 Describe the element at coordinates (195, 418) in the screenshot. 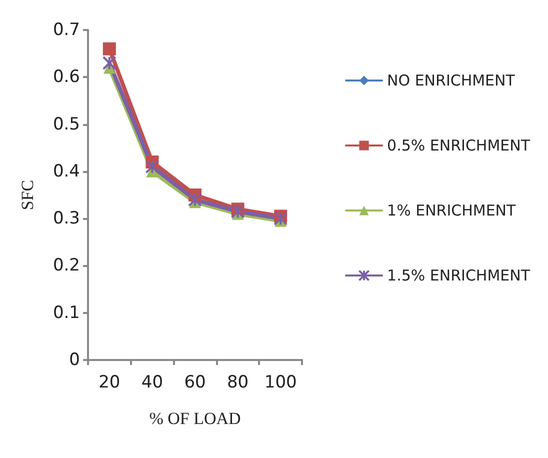

I see `x-axis-title: % OF LOAD` at that location.